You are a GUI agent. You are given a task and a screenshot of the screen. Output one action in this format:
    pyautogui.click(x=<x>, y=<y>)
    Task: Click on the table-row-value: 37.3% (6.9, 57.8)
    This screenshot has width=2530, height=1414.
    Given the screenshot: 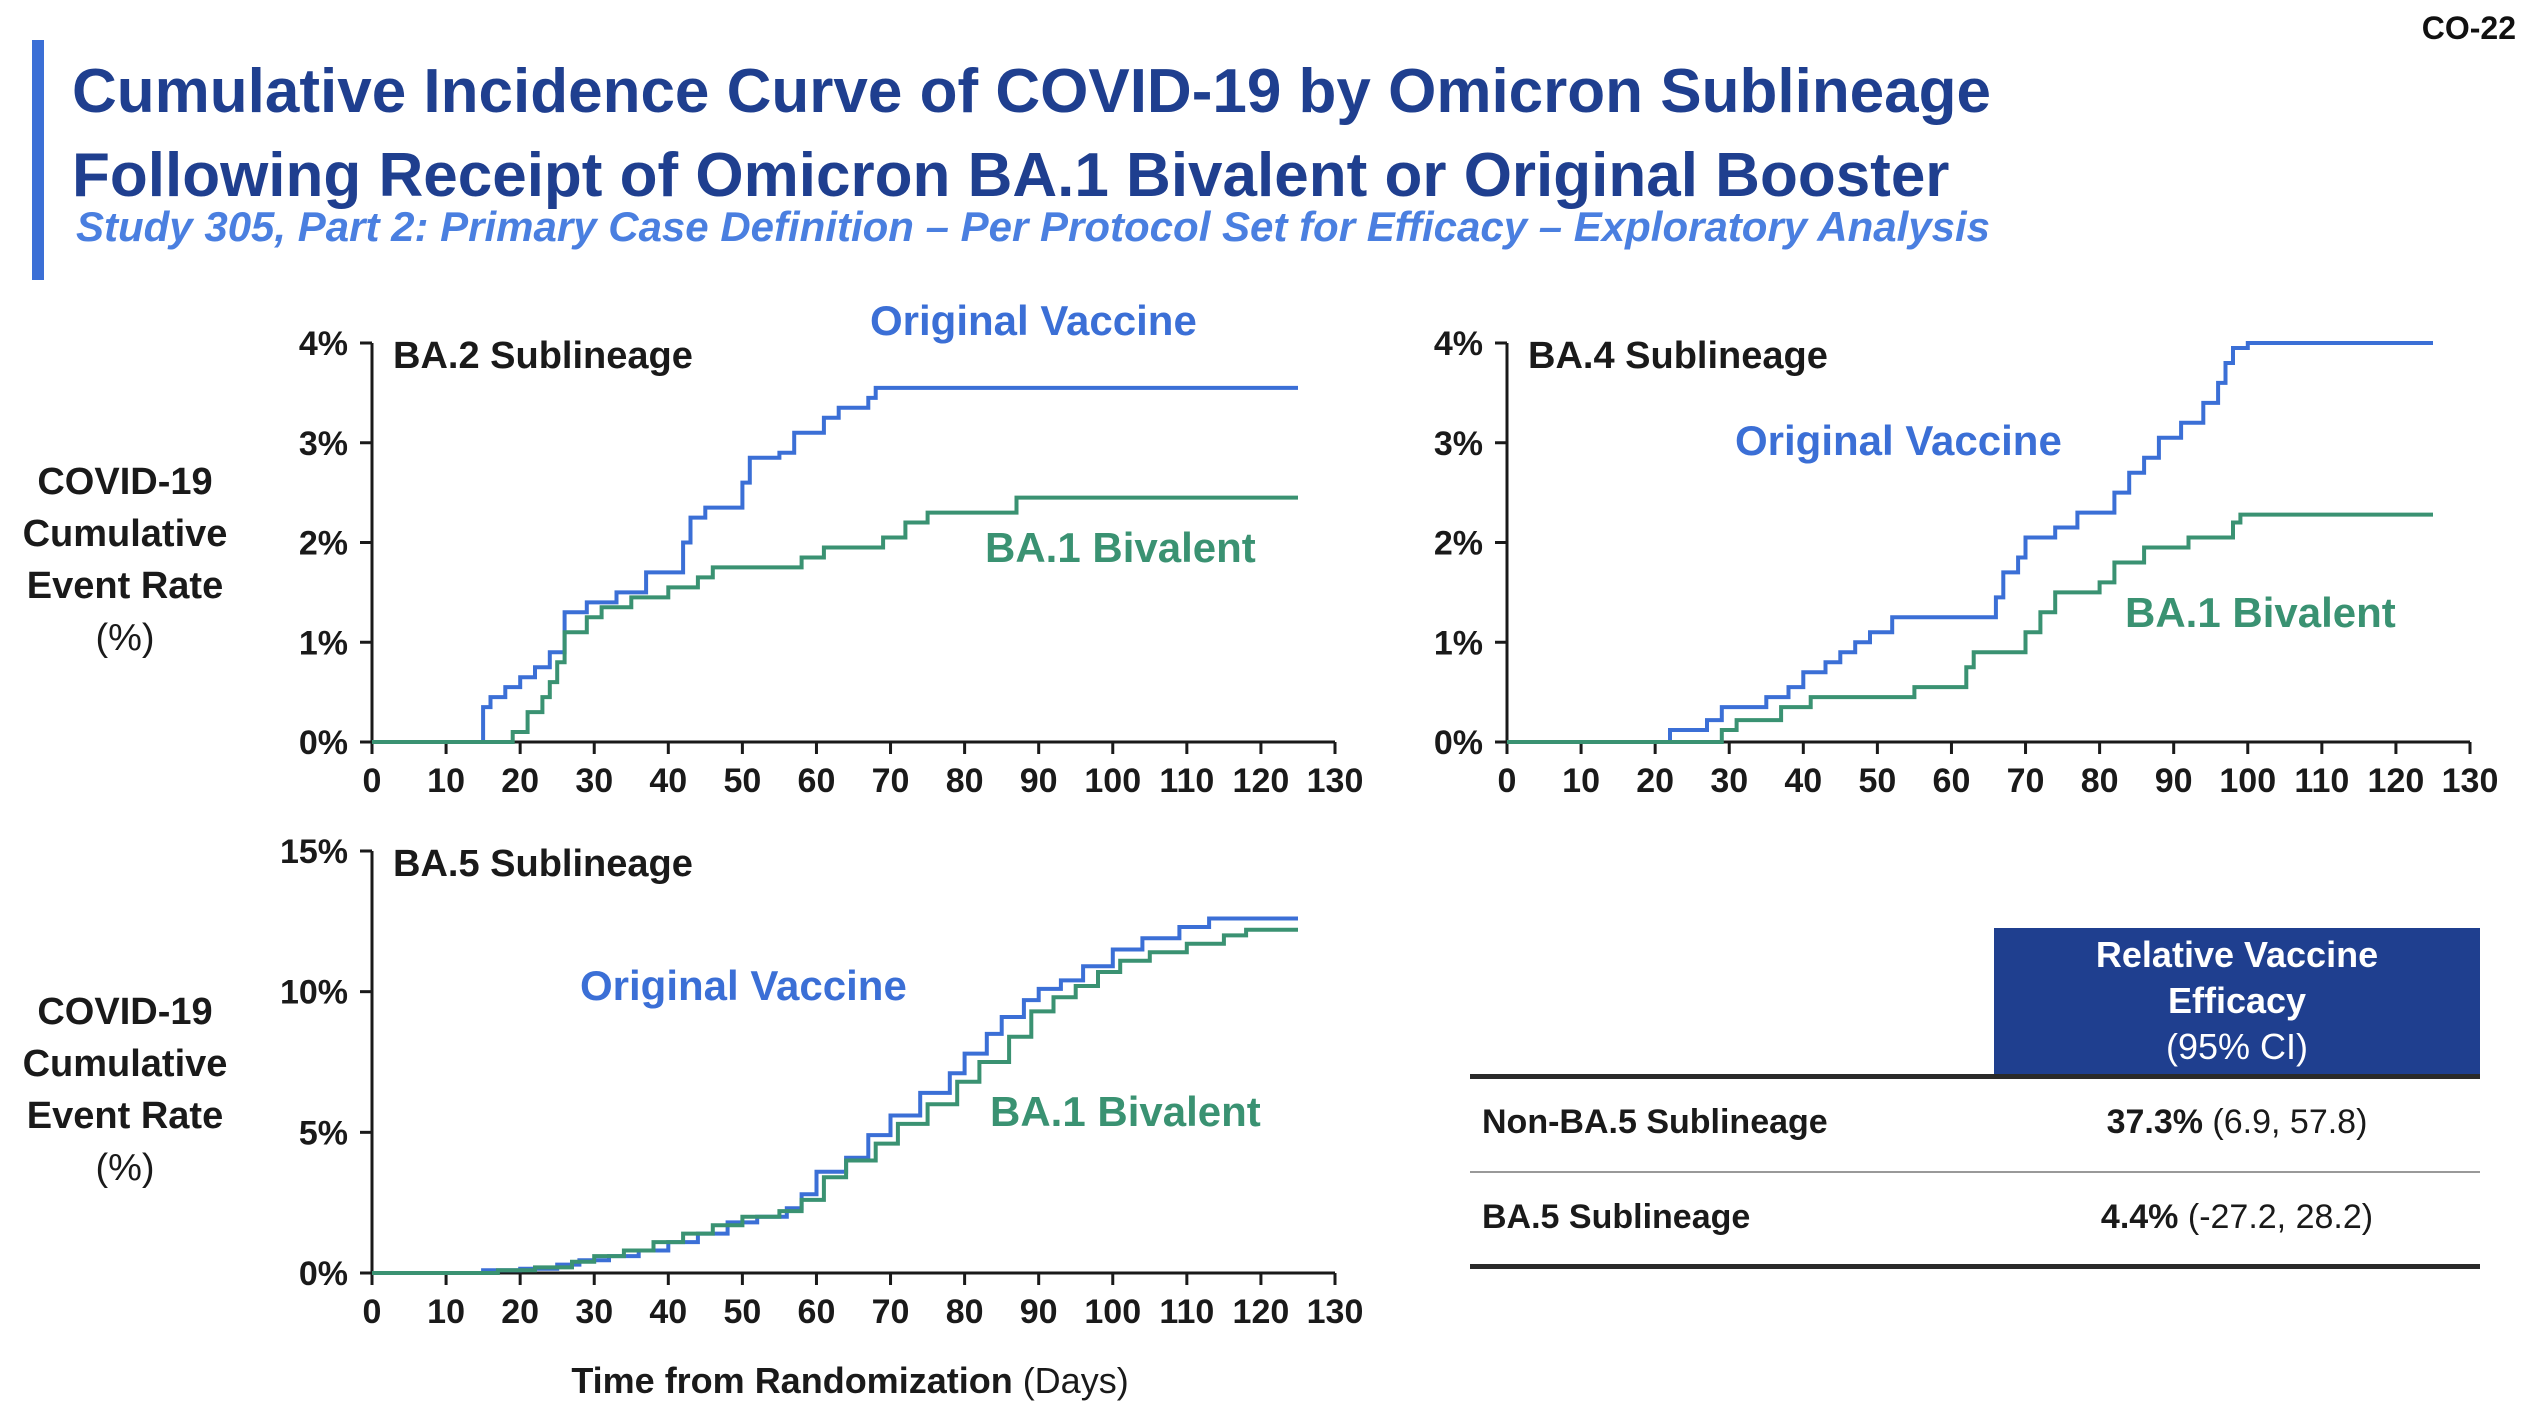 What is the action you would take?
    pyautogui.click(x=2237, y=1122)
    